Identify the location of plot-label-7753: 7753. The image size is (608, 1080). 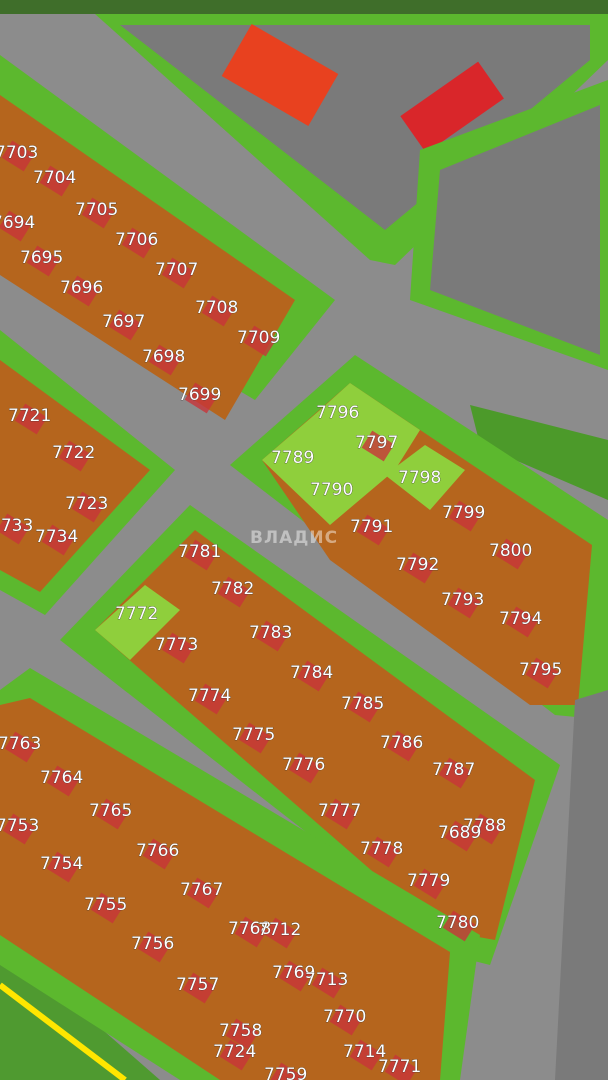
(20, 826).